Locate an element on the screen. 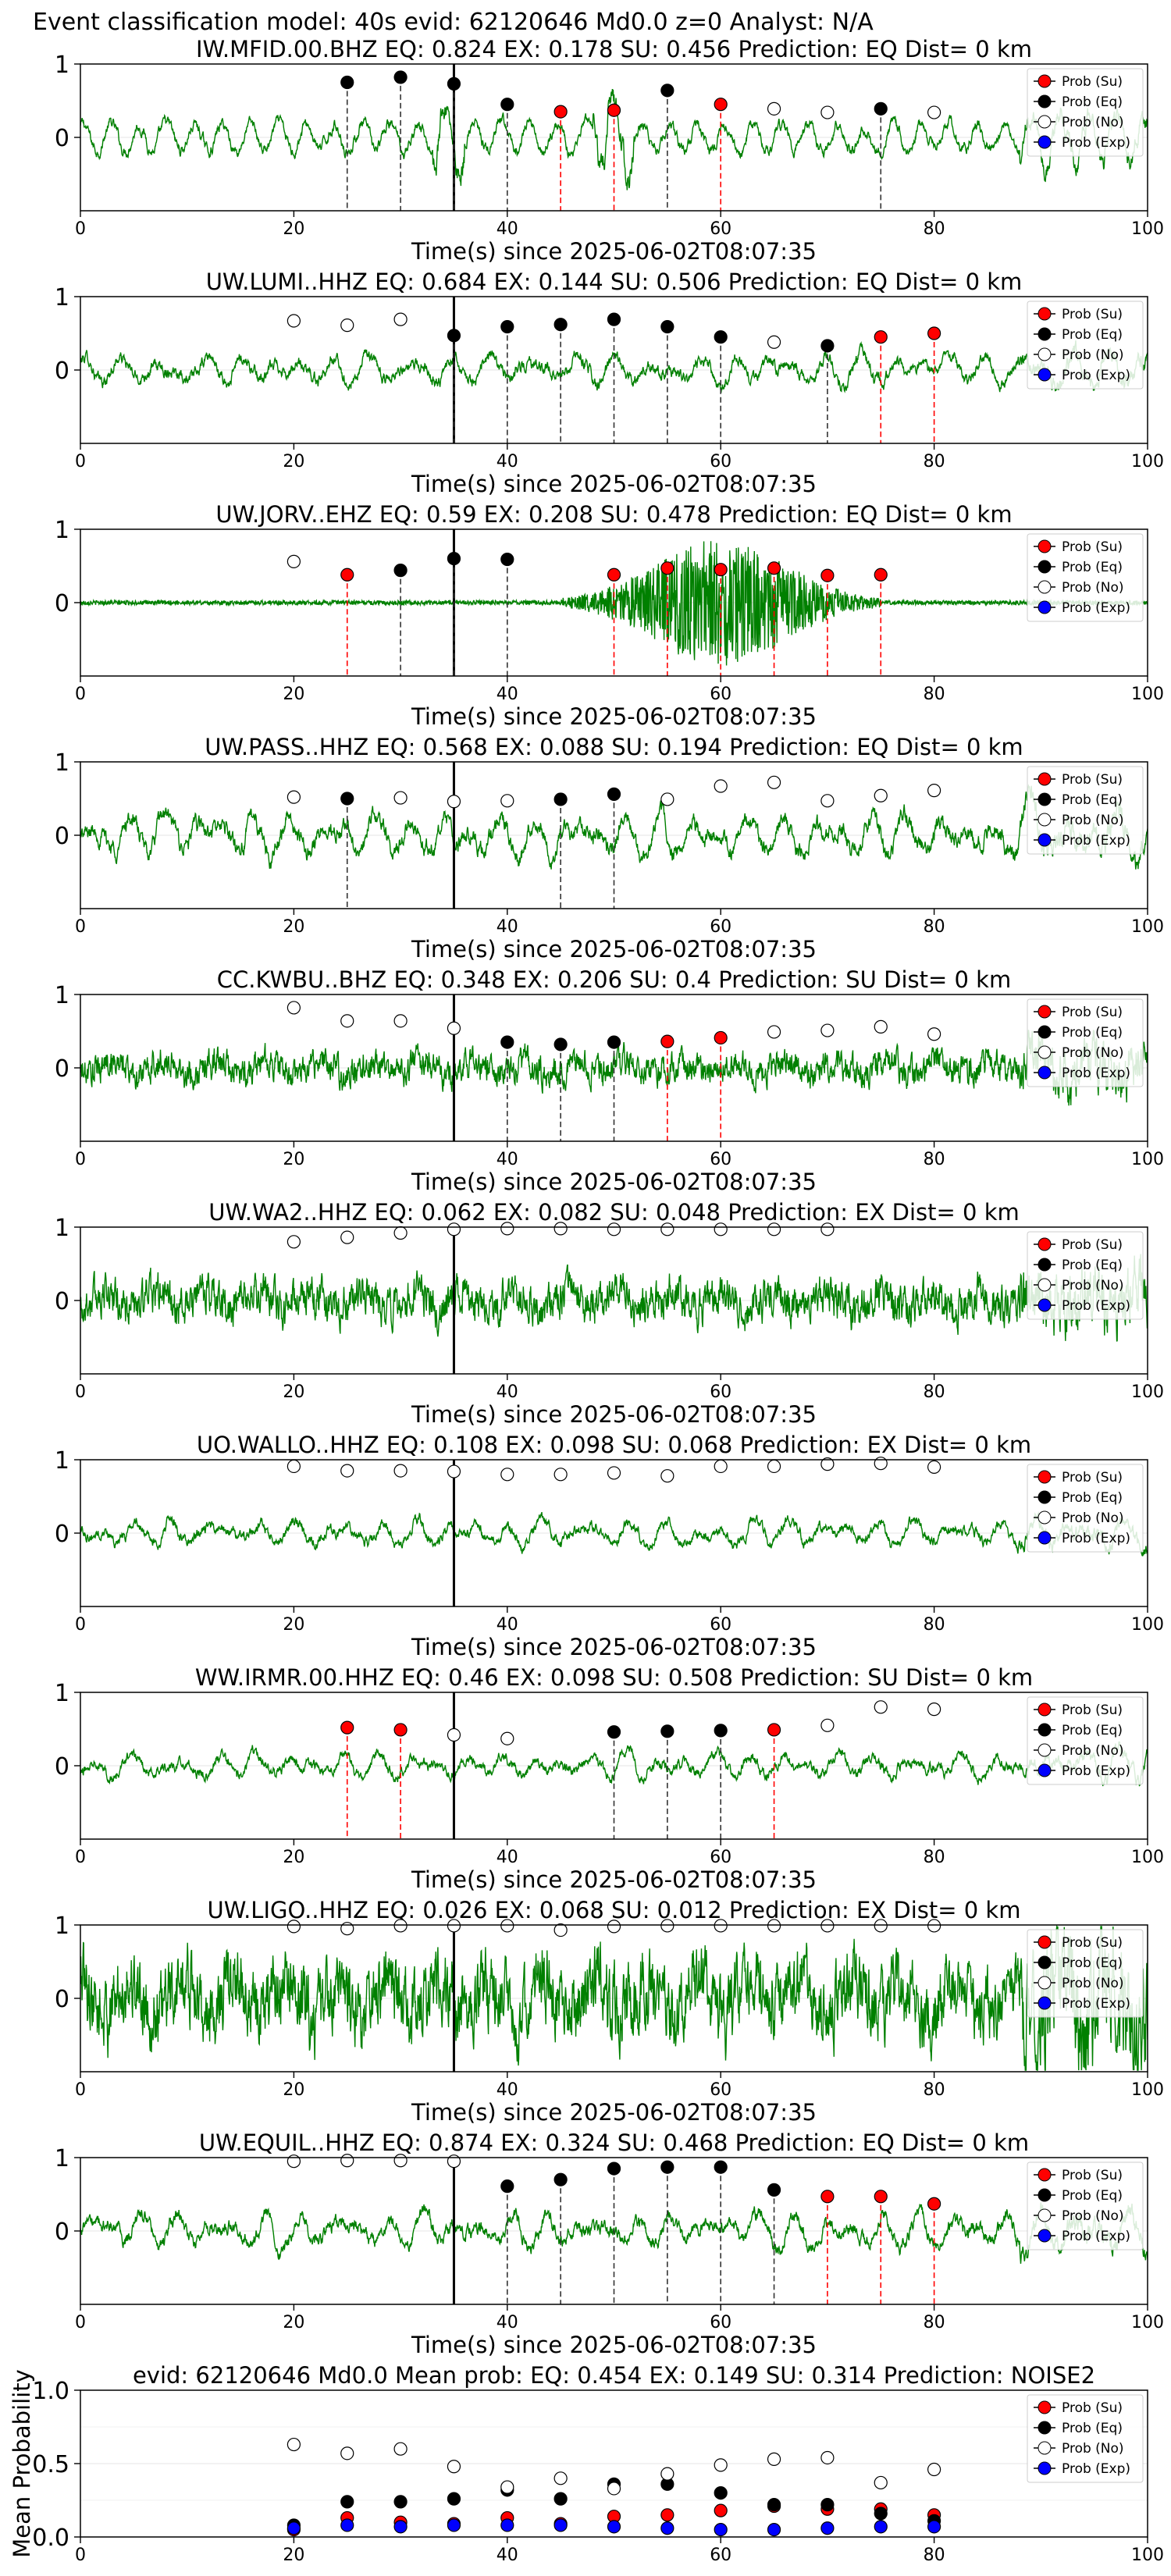  y-axis-label: Mean Probability is located at coordinates (22, 2463).